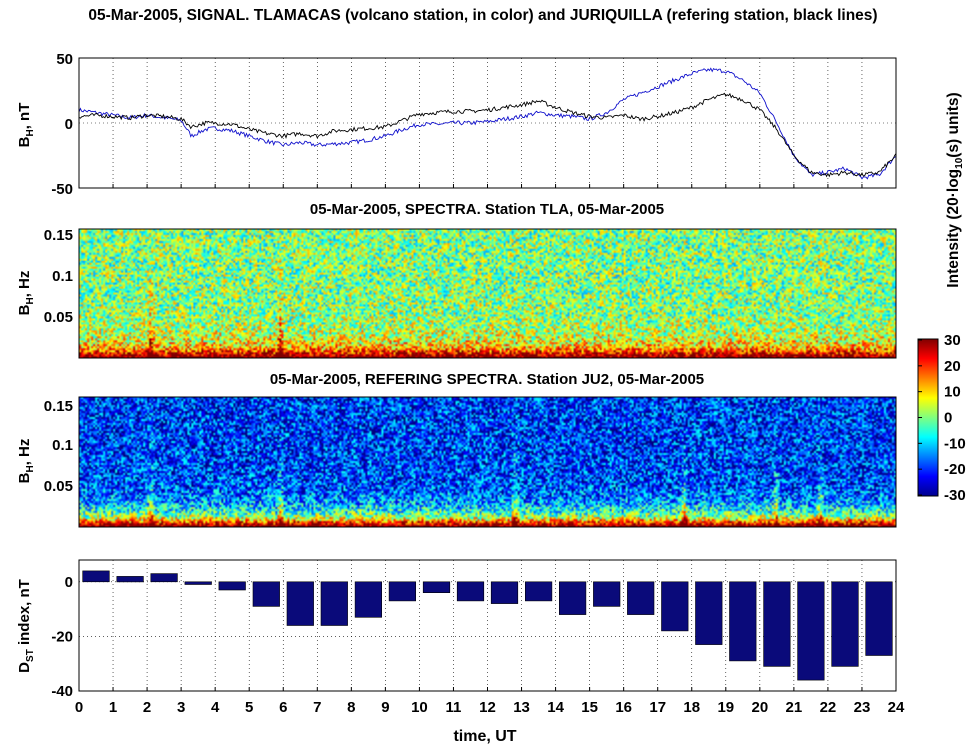 This screenshot has height=750, width=971. I want to click on spectra-tla-ytick-01: 0.1, so click(62, 276).